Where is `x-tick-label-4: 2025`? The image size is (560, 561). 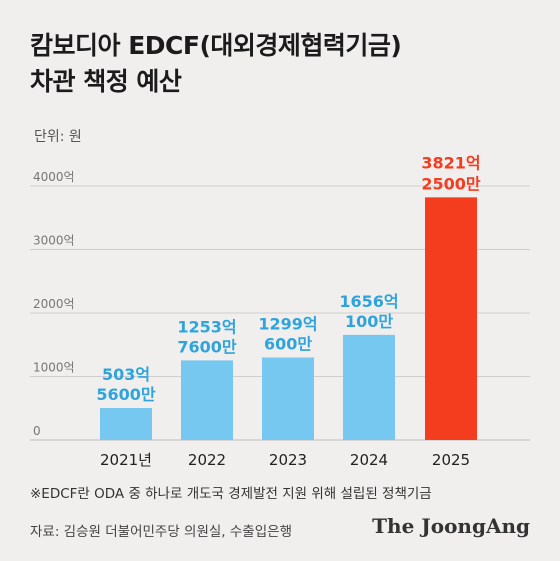 x-tick-label-4: 2025 is located at coordinates (451, 460).